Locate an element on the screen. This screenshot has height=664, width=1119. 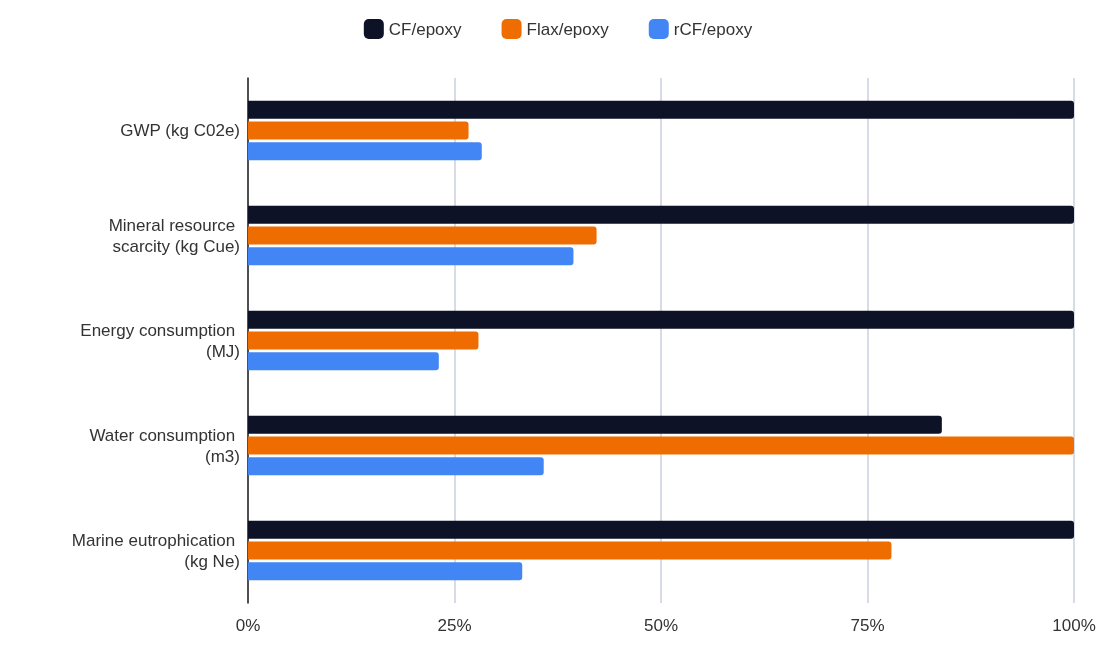
x-tick-label: 0% is located at coordinates (248, 625).